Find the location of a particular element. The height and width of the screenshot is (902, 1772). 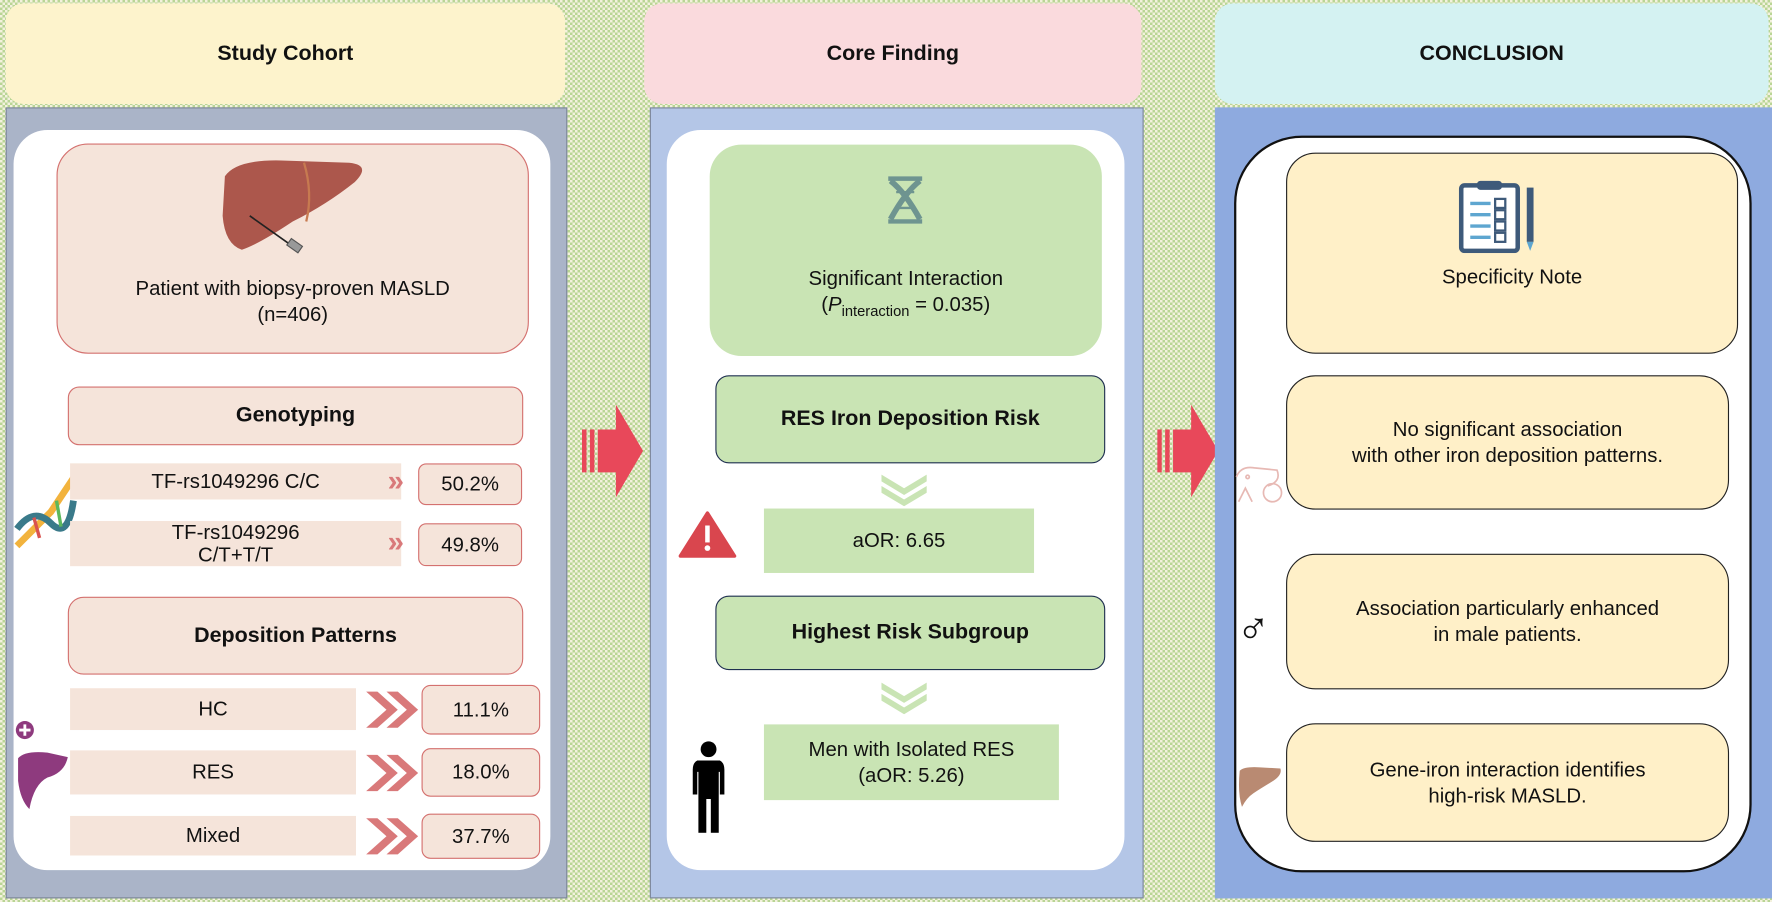

men-isolated-res-box: Men with Isolated RES (aOR: 5.26) is located at coordinates (911, 762).